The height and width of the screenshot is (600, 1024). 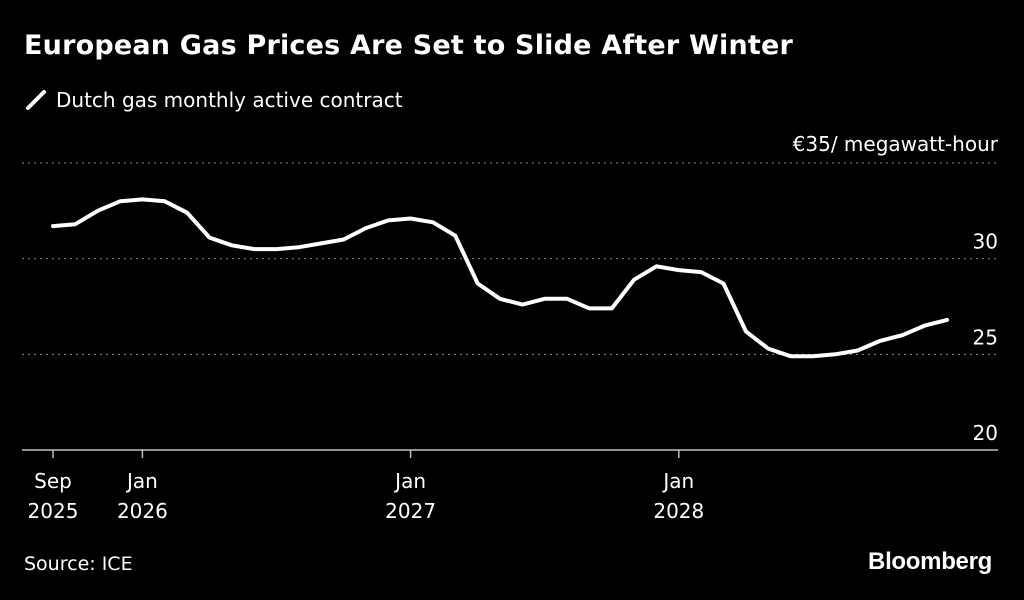 I want to click on x-tick-label-year-2: 2027, so click(x=410, y=511).